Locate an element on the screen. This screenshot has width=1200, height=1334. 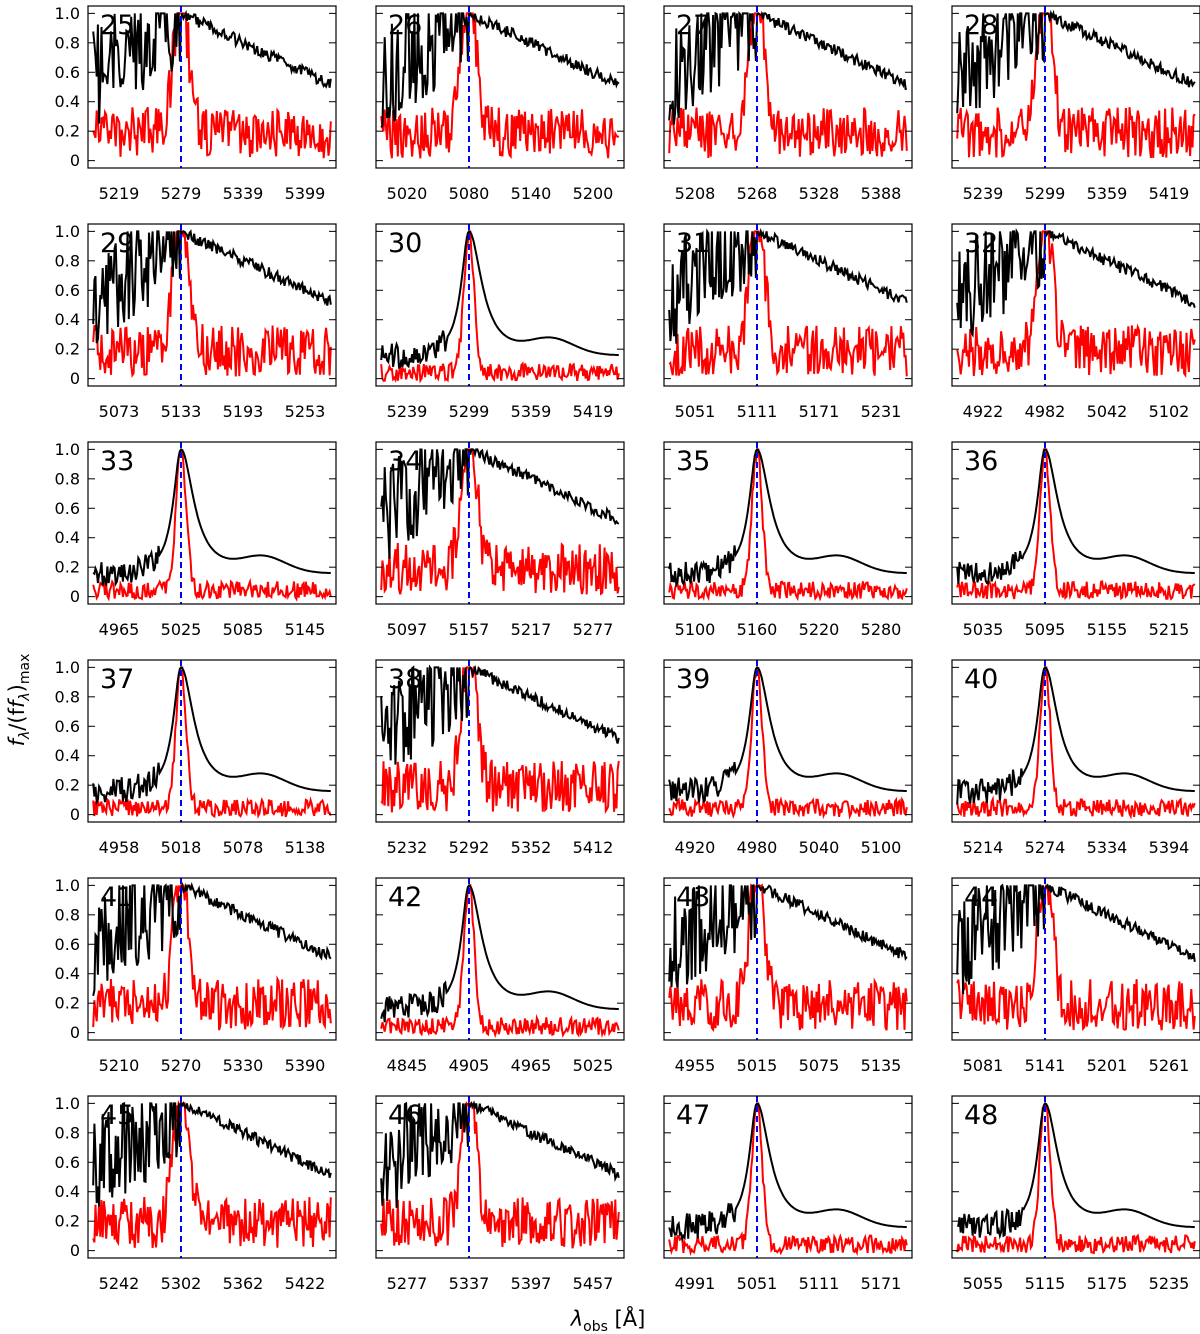
panel-29: 0 0.2 0.4 0.6 0.8 1.0 5073 5133 5193 5253 29 is located at coordinates (196, 321).